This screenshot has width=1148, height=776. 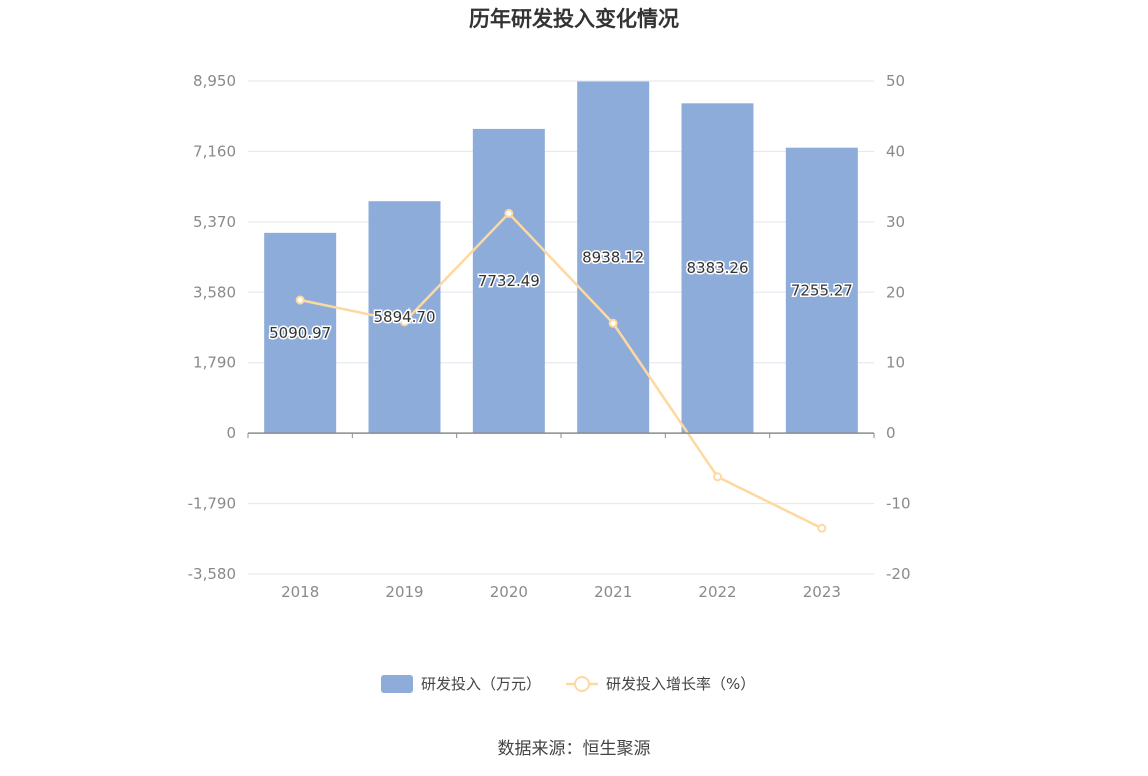 I want to click on y-left-tick-label: -1,790, so click(x=212, y=504).